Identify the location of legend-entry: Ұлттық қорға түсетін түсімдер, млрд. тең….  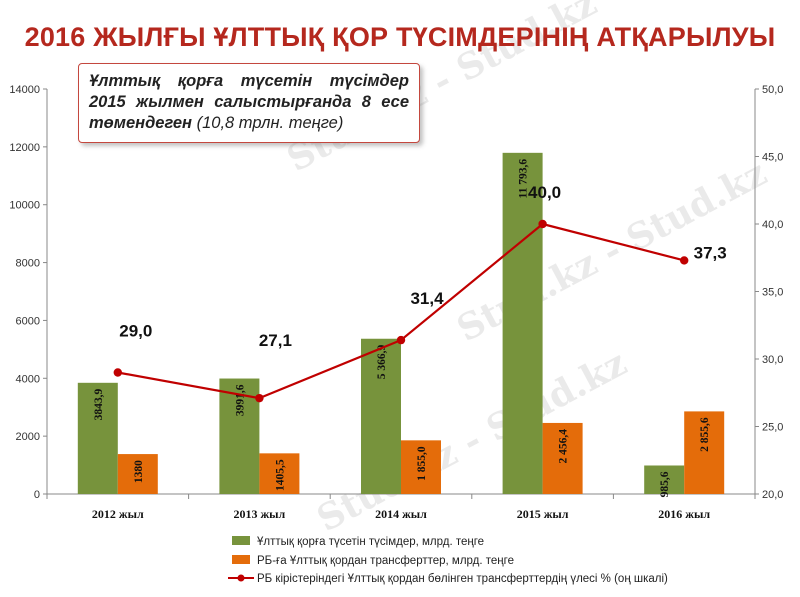
(370, 542).